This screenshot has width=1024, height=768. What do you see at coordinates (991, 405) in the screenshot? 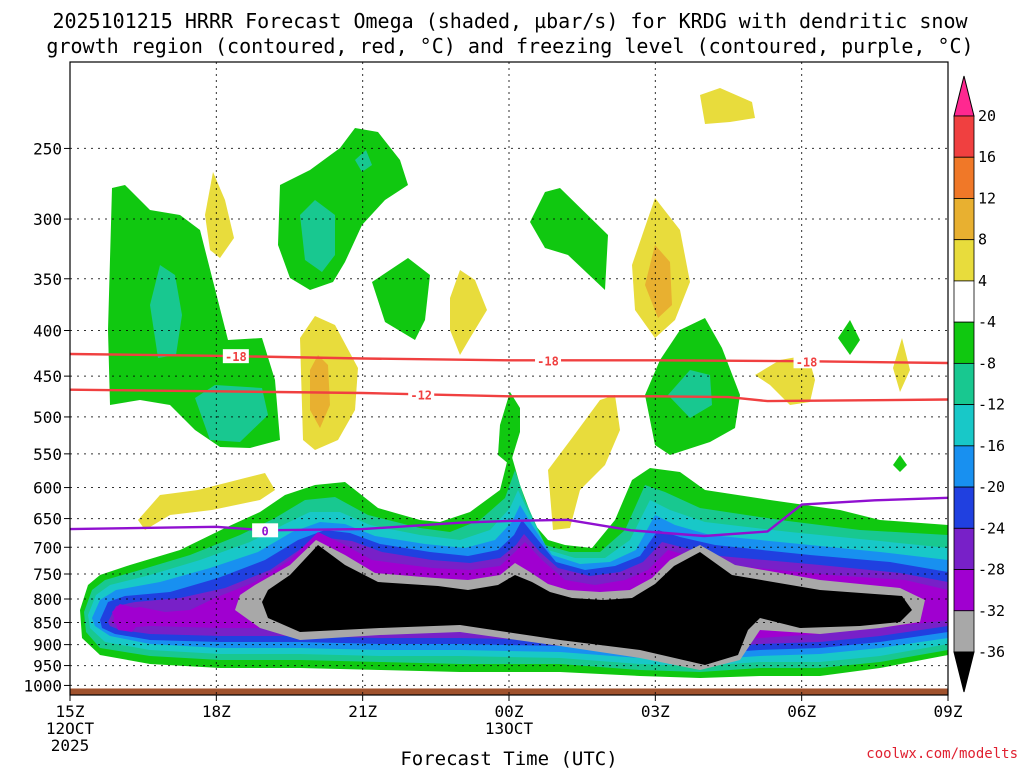
I see `colorbar-tick-label: -12` at bounding box center [991, 405].